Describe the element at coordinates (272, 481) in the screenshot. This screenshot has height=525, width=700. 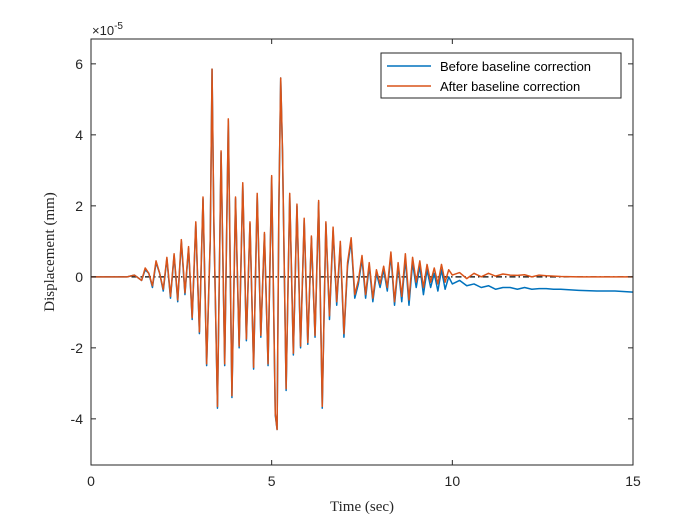
I see `x-tick-label: 5` at that location.